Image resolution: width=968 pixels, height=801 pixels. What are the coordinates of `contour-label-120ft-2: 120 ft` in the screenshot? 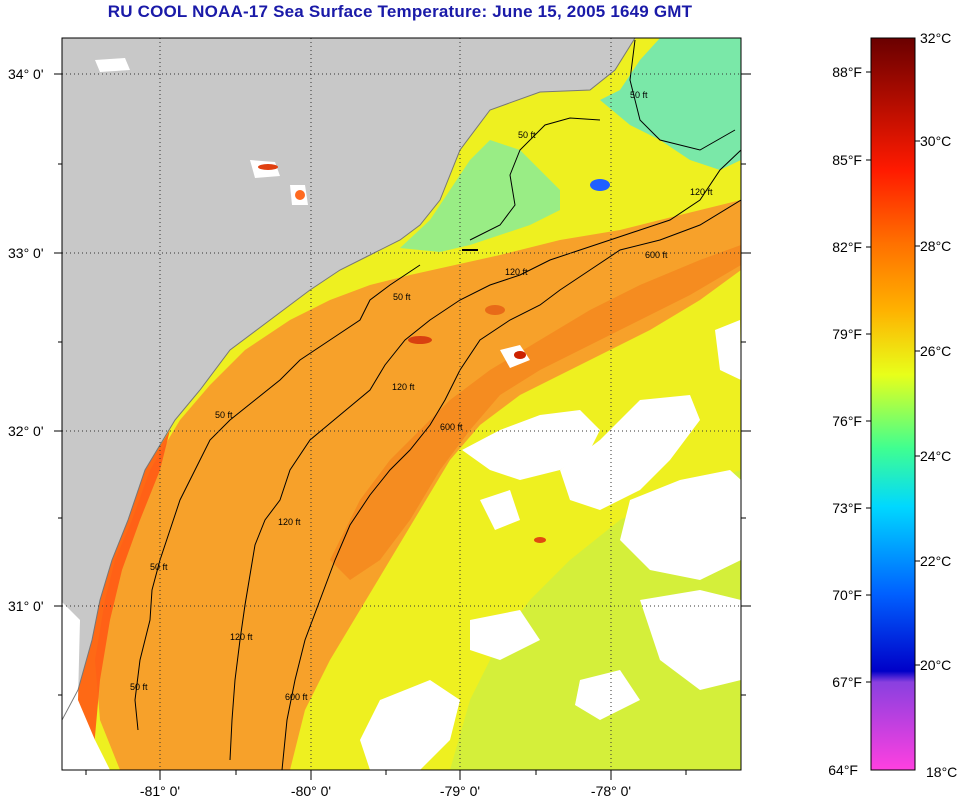 It's located at (516, 272).